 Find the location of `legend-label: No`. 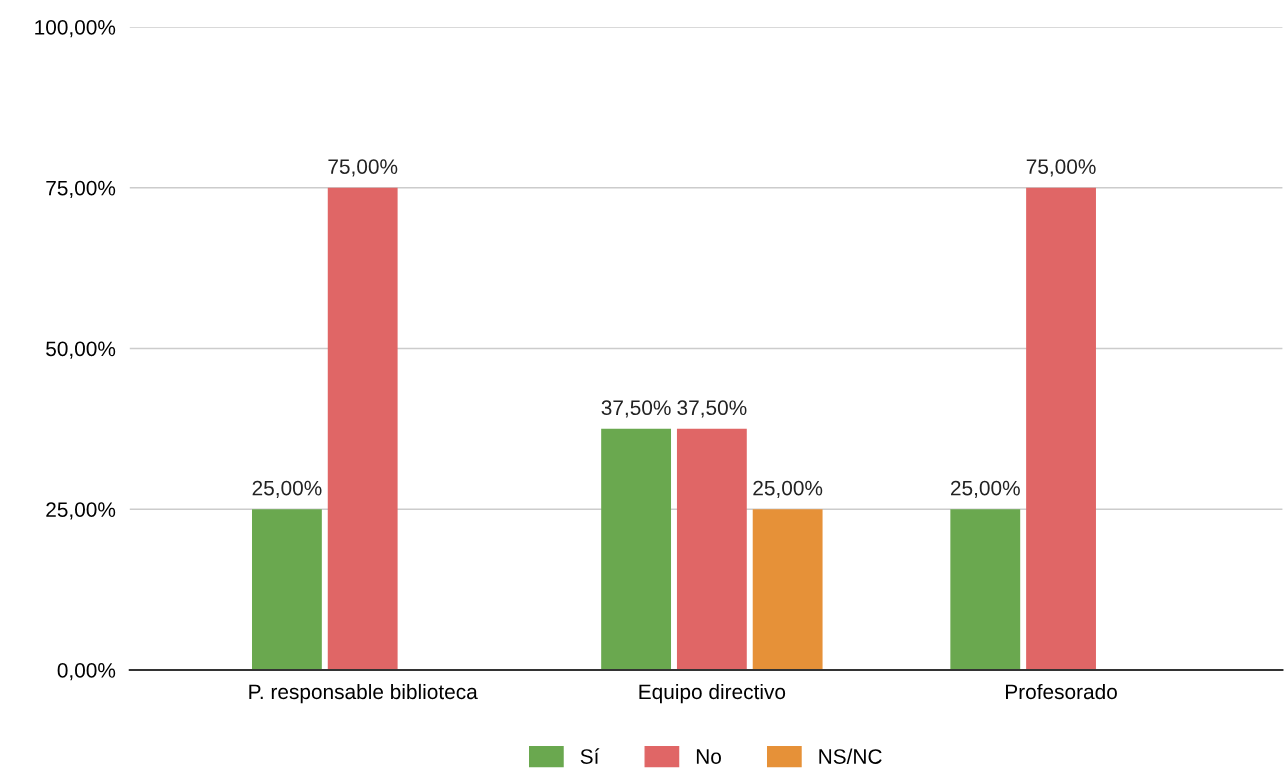

legend-label: No is located at coordinates (708, 756).